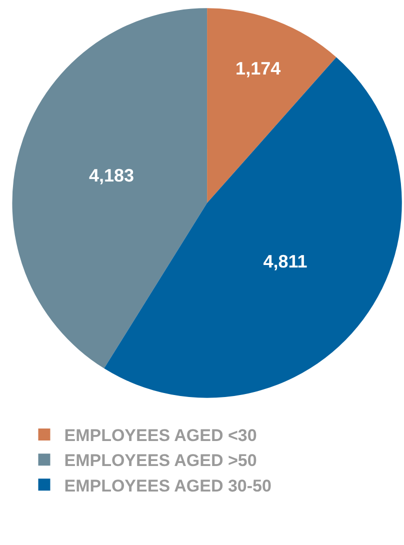 Image resolution: width=404 pixels, height=545 pixels. I want to click on data-label: 4,183, so click(111, 176).